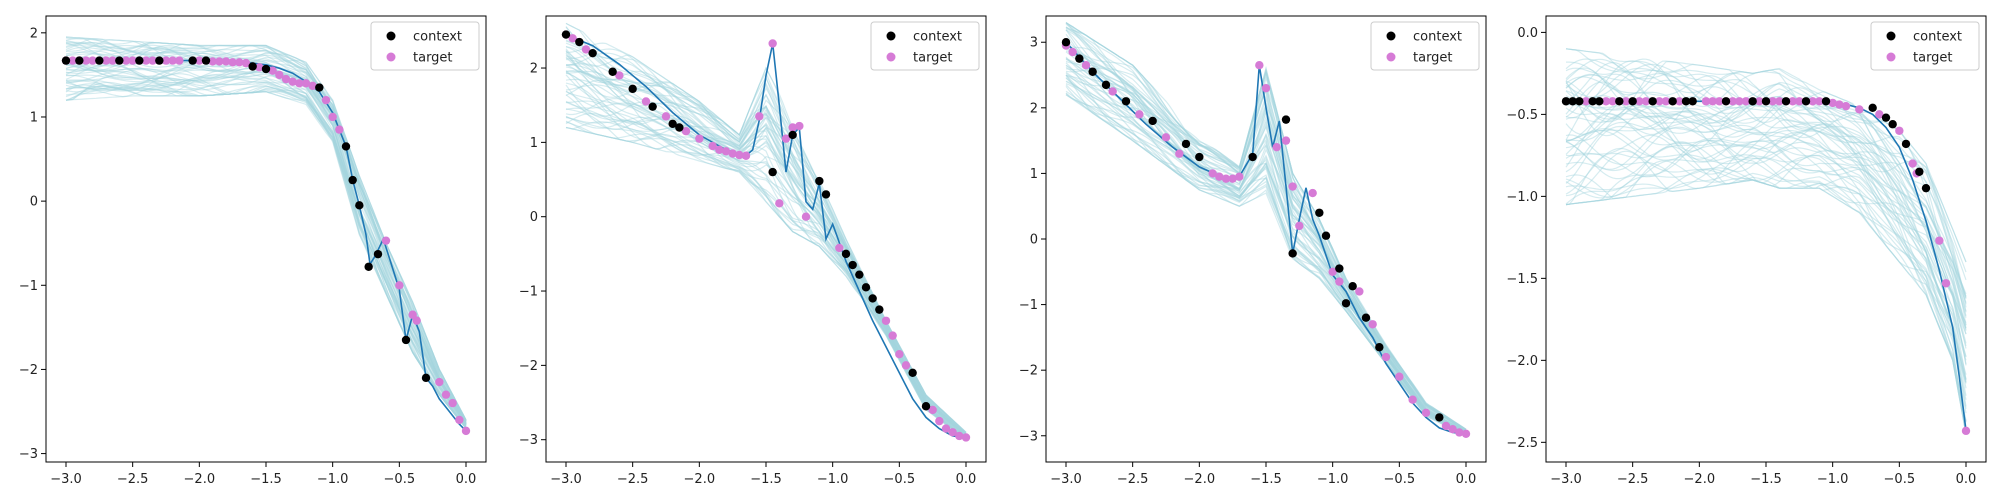 The height and width of the screenshot is (500, 2000). I want to click on y-tick-label: 0, so click(1034, 240).